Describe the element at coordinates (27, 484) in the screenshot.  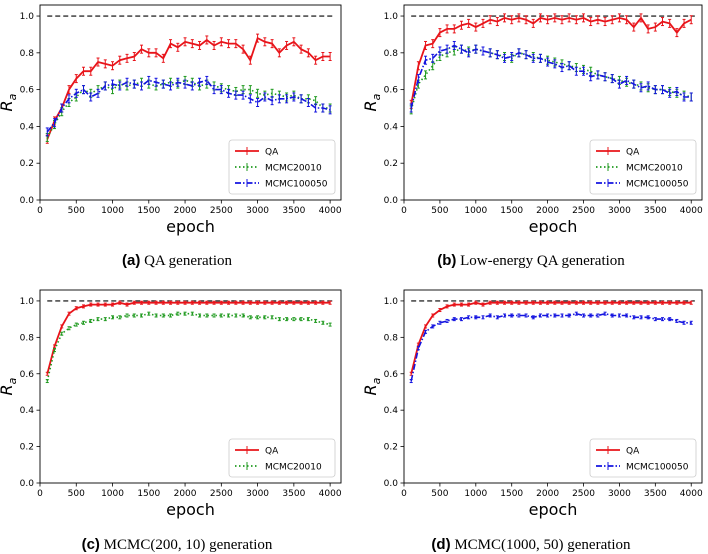
I see `y-tick-label: 0.0` at that location.